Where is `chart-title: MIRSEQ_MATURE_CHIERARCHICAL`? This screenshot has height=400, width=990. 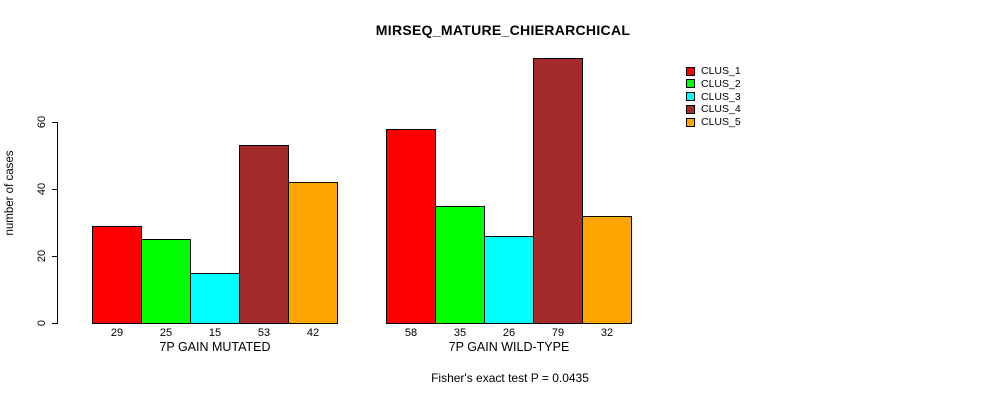
chart-title: MIRSEQ_MATURE_CHIERARCHICAL is located at coordinates (503, 30).